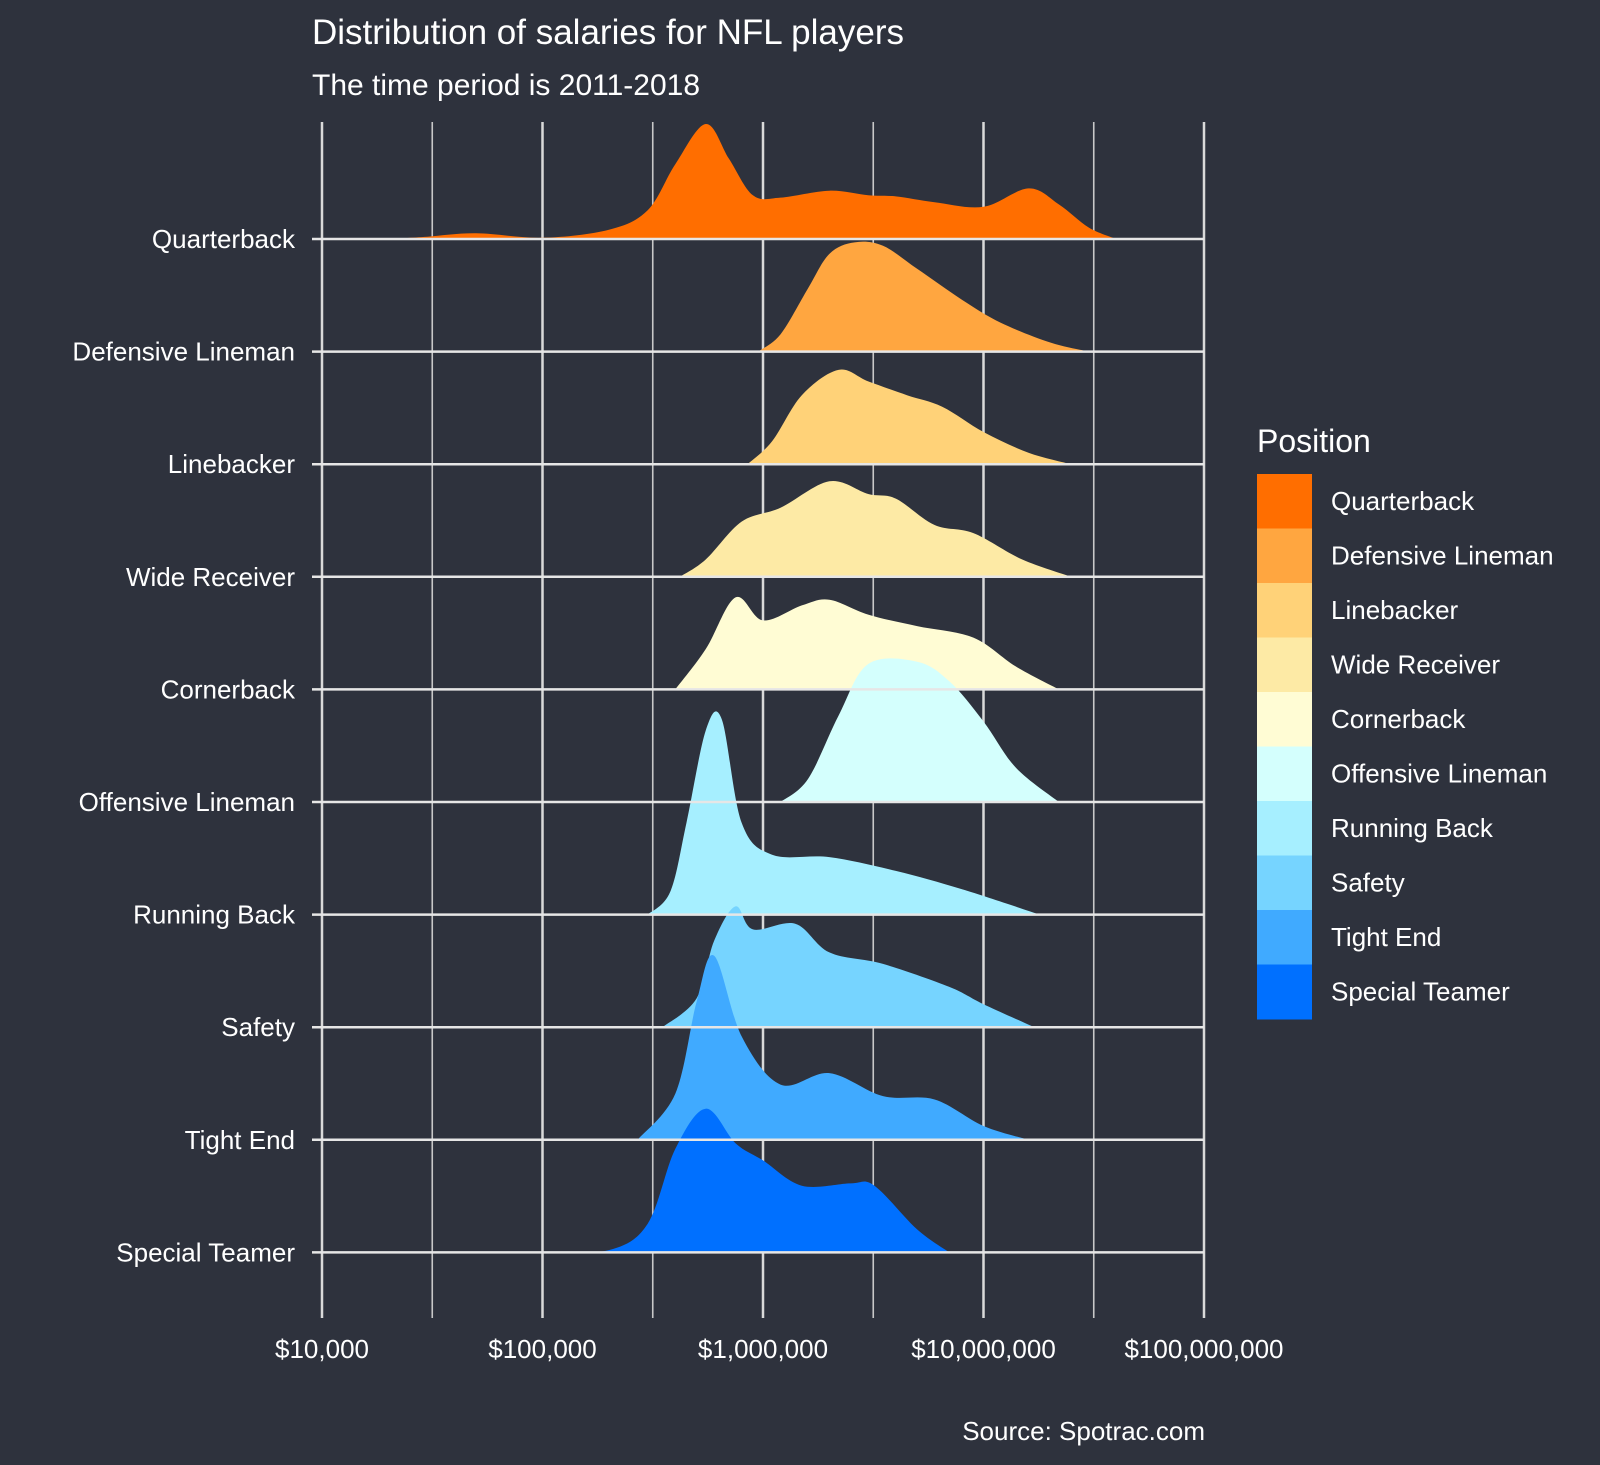  Describe the element at coordinates (228, 689) in the screenshot. I see `y-tick-label: Cornerback` at that location.